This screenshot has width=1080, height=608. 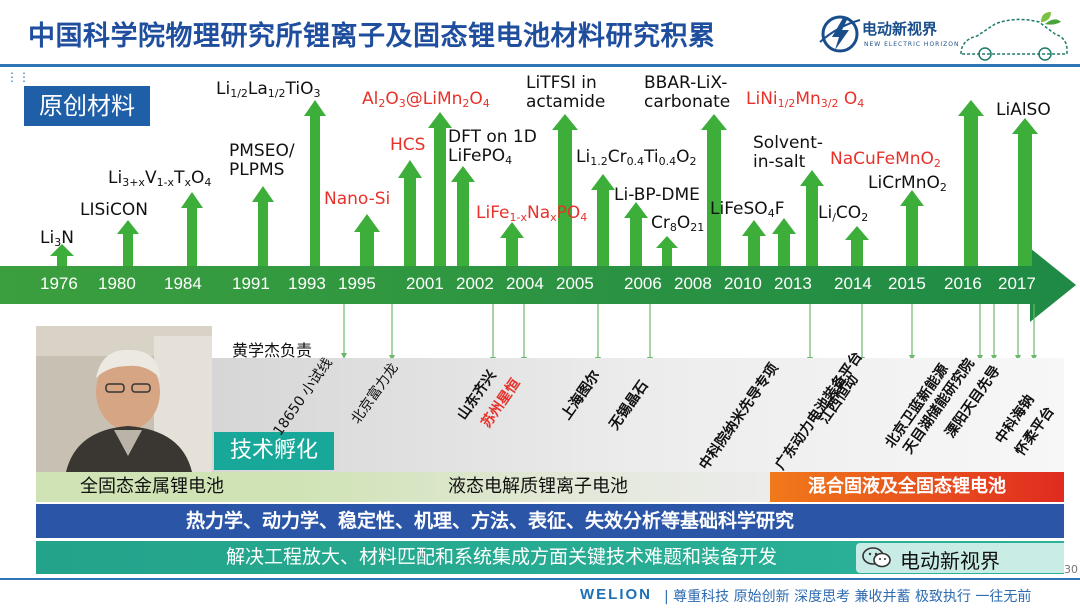 I want to click on footer-brand-logo: WELION, so click(x=616, y=594).